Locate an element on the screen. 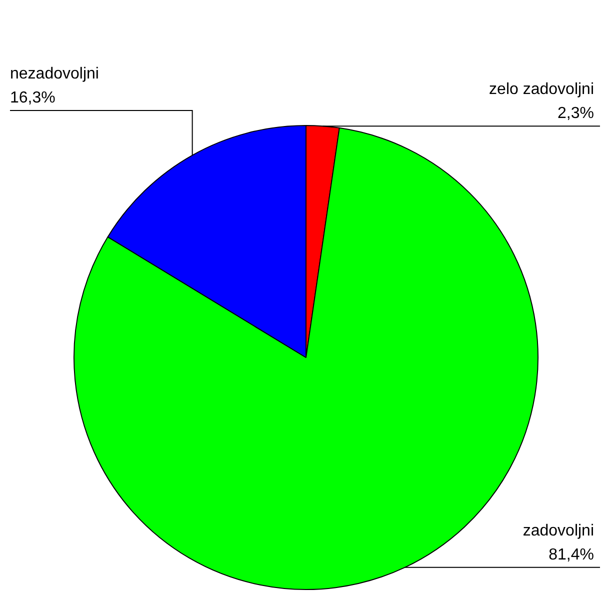 The width and height of the screenshot is (602, 592). slice-label: nezadovoljni is located at coordinates (54, 74).